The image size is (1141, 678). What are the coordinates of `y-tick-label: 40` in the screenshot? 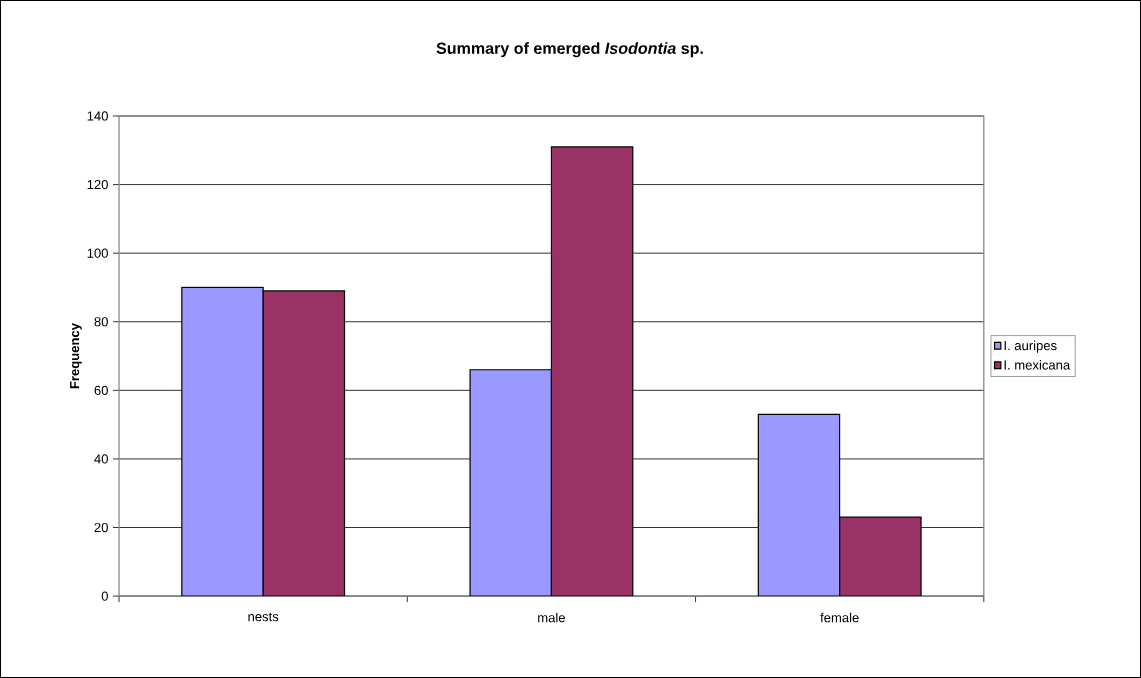 It's located at (101, 459).